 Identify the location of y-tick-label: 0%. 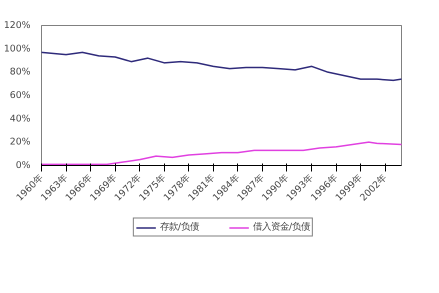
(23, 165).